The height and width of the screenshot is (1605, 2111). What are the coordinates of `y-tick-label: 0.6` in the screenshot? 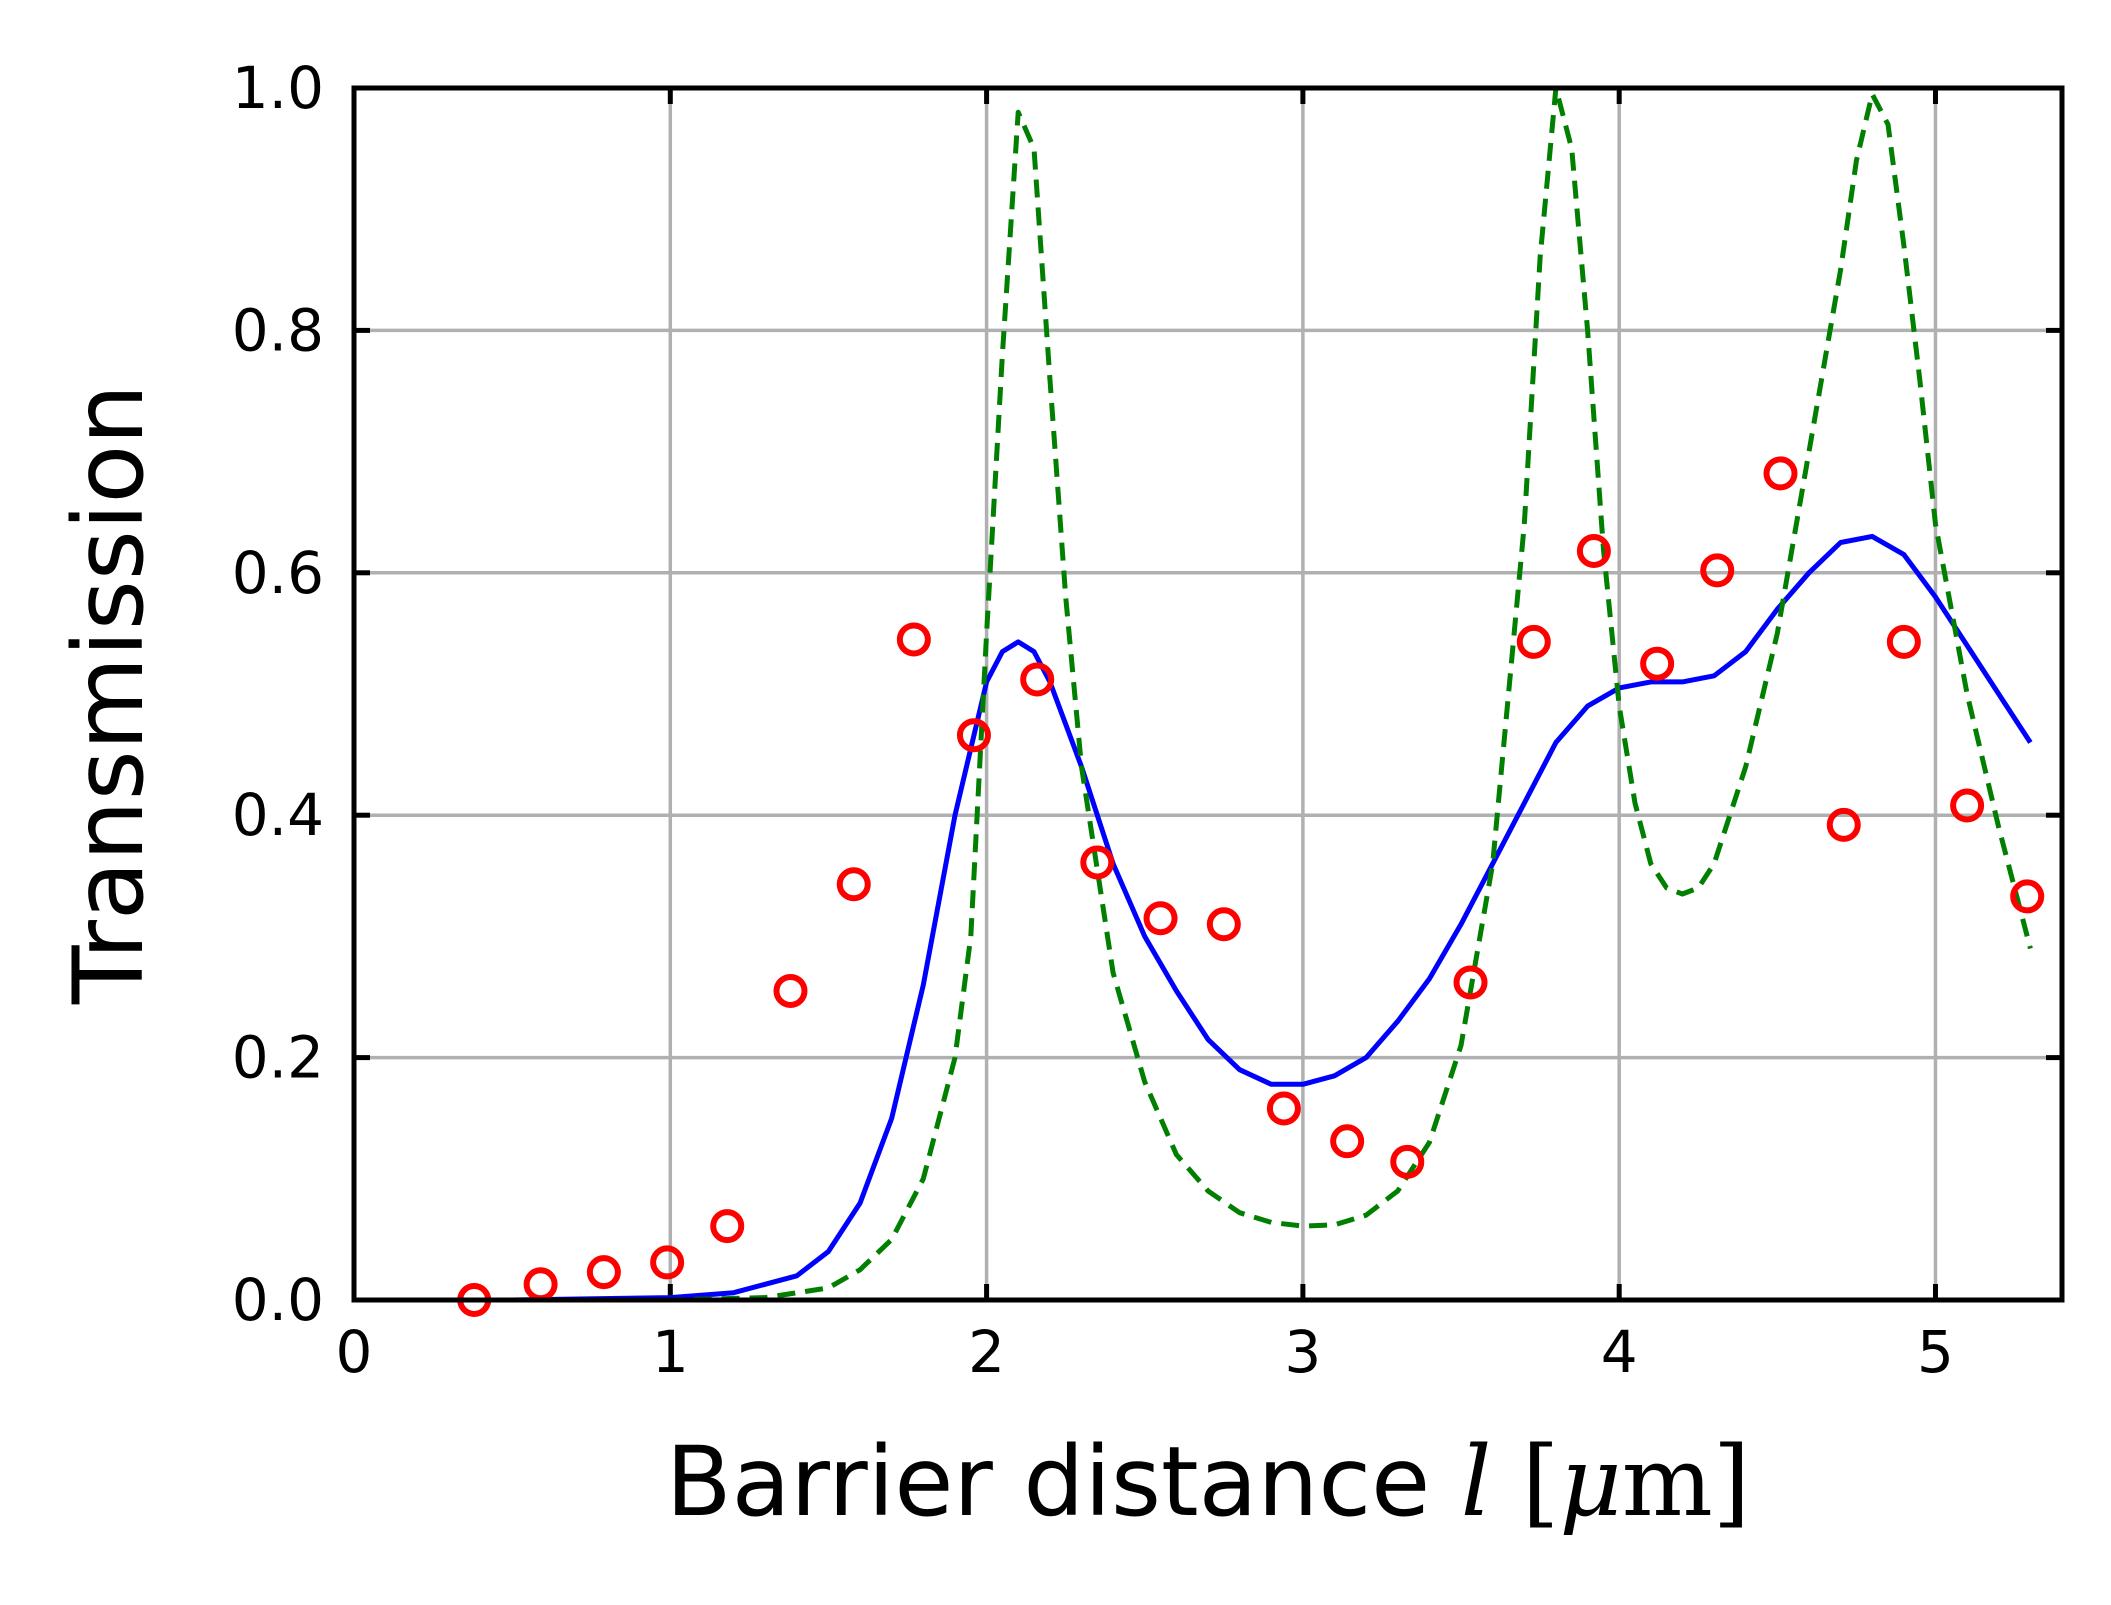 It's located at (278, 573).